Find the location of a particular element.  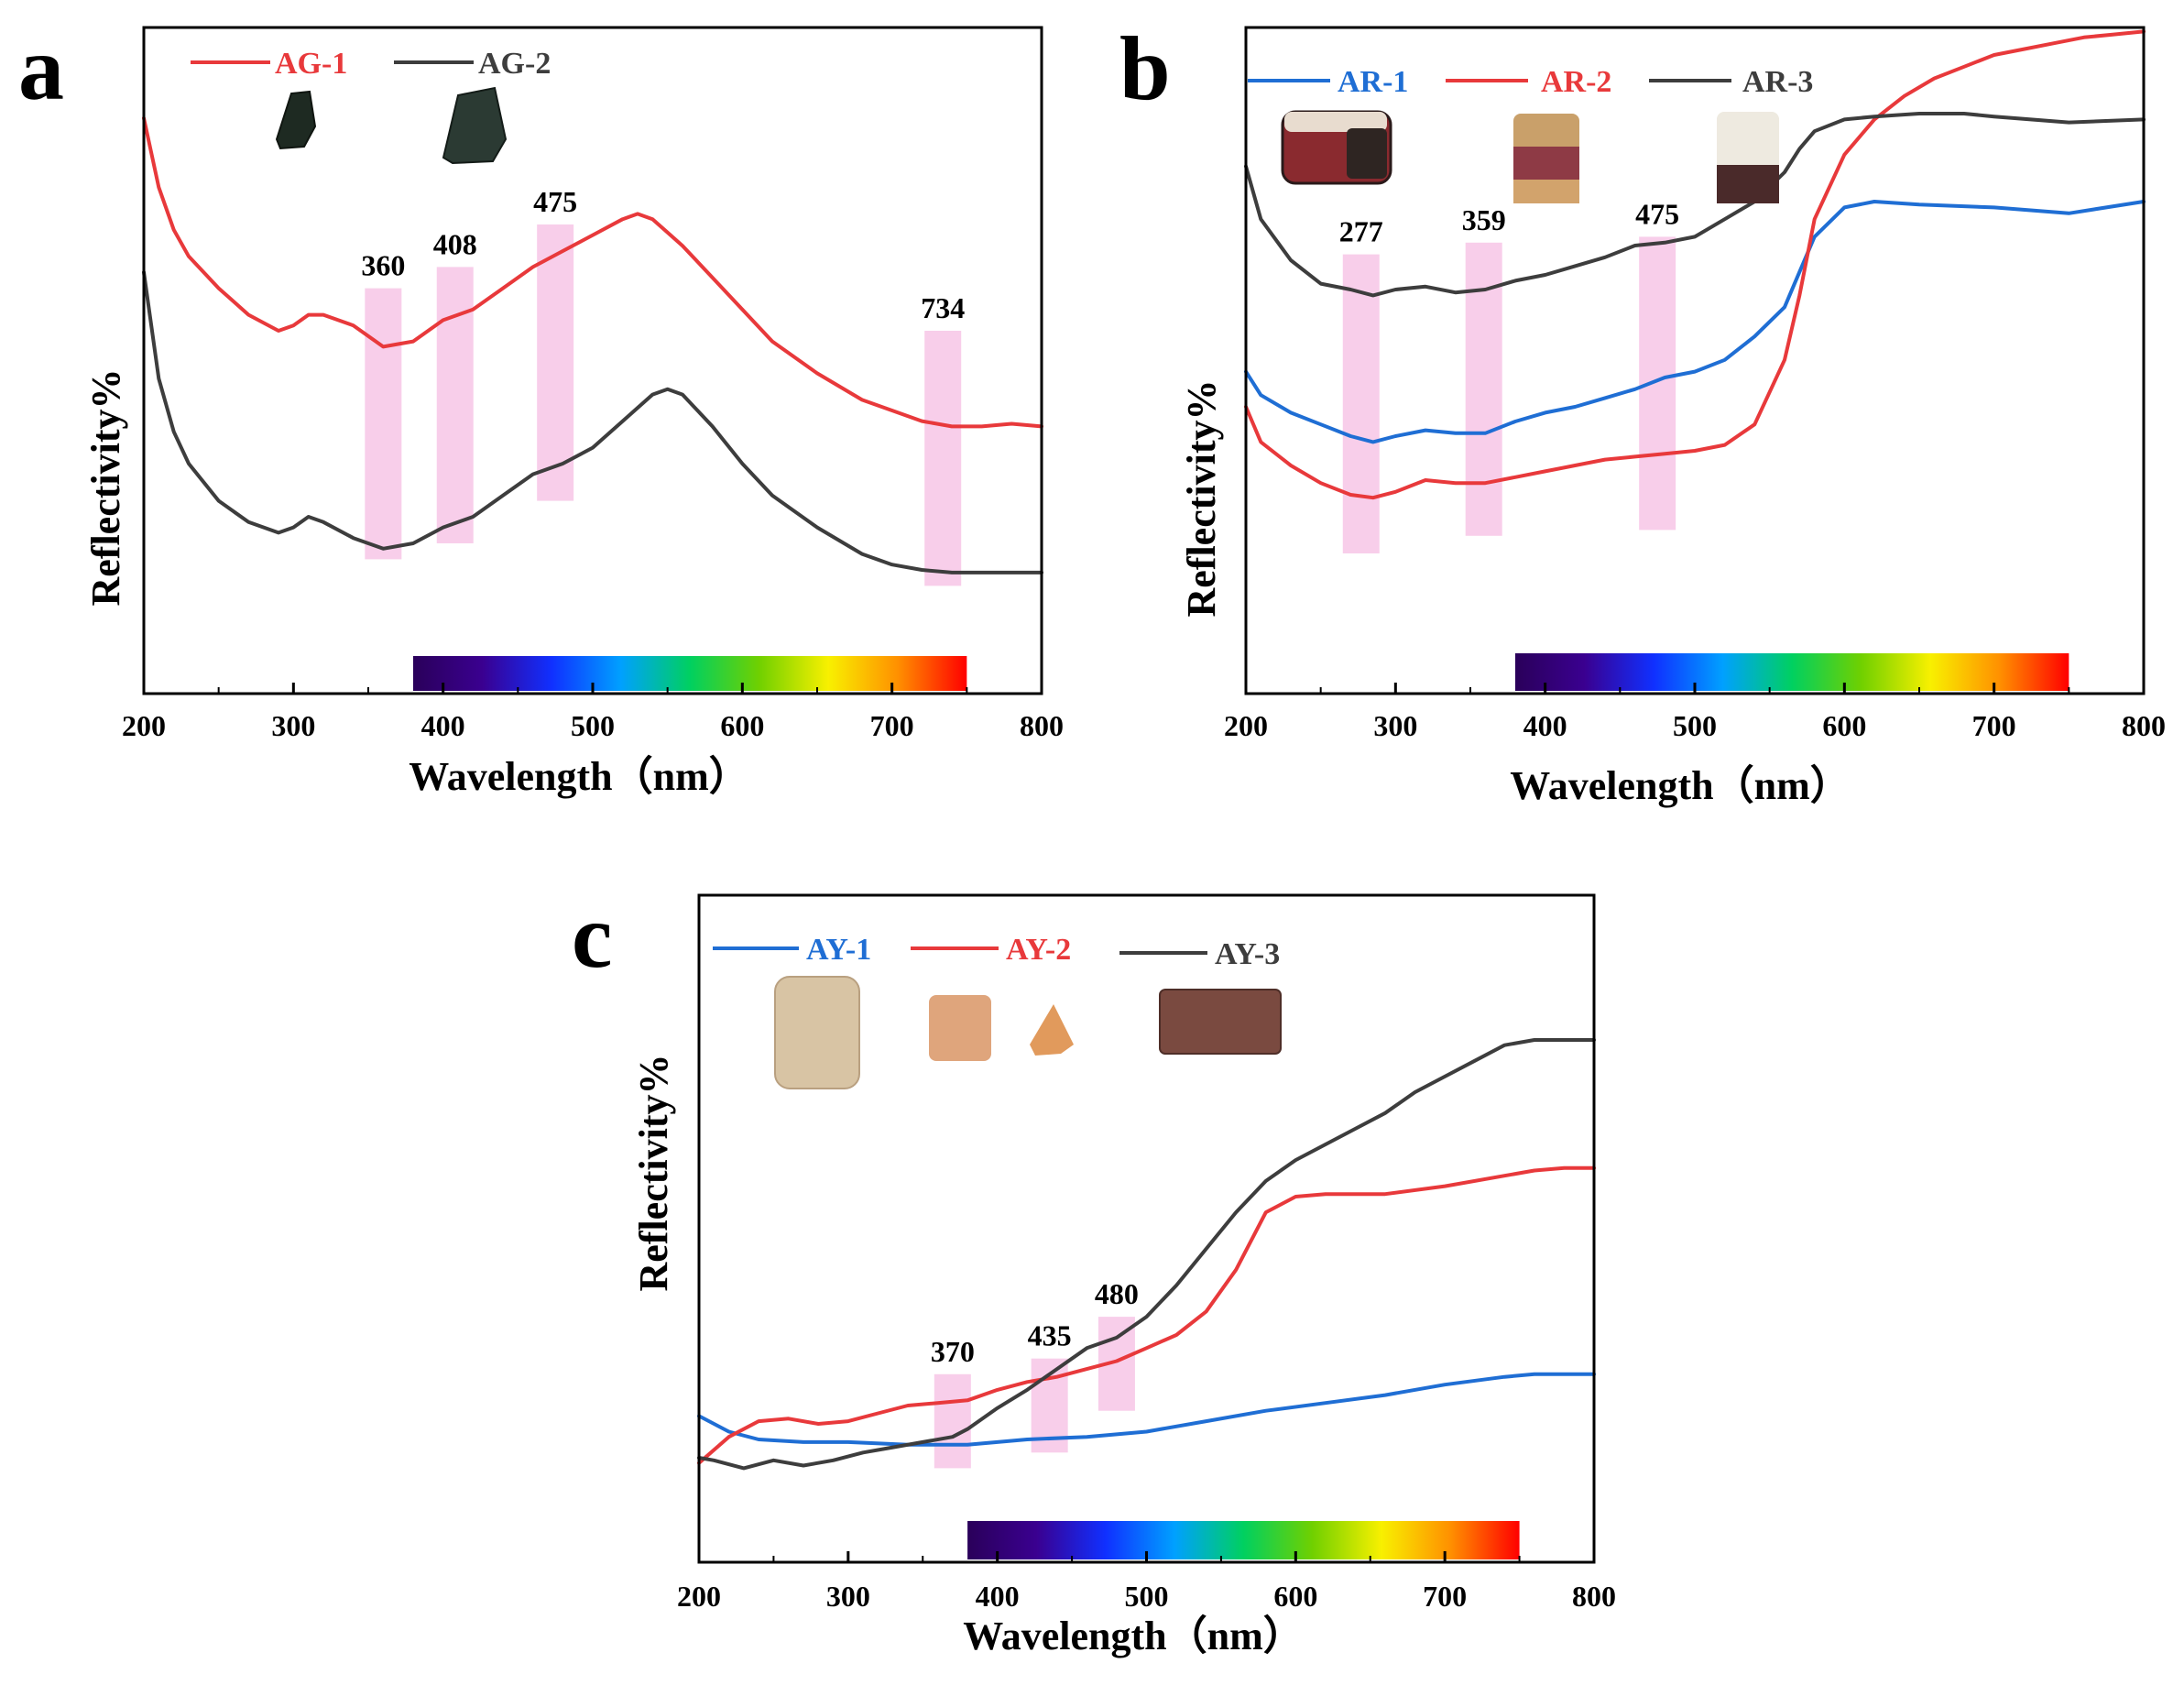

x-tick-label-a-300: 300 is located at coordinates (293, 725).